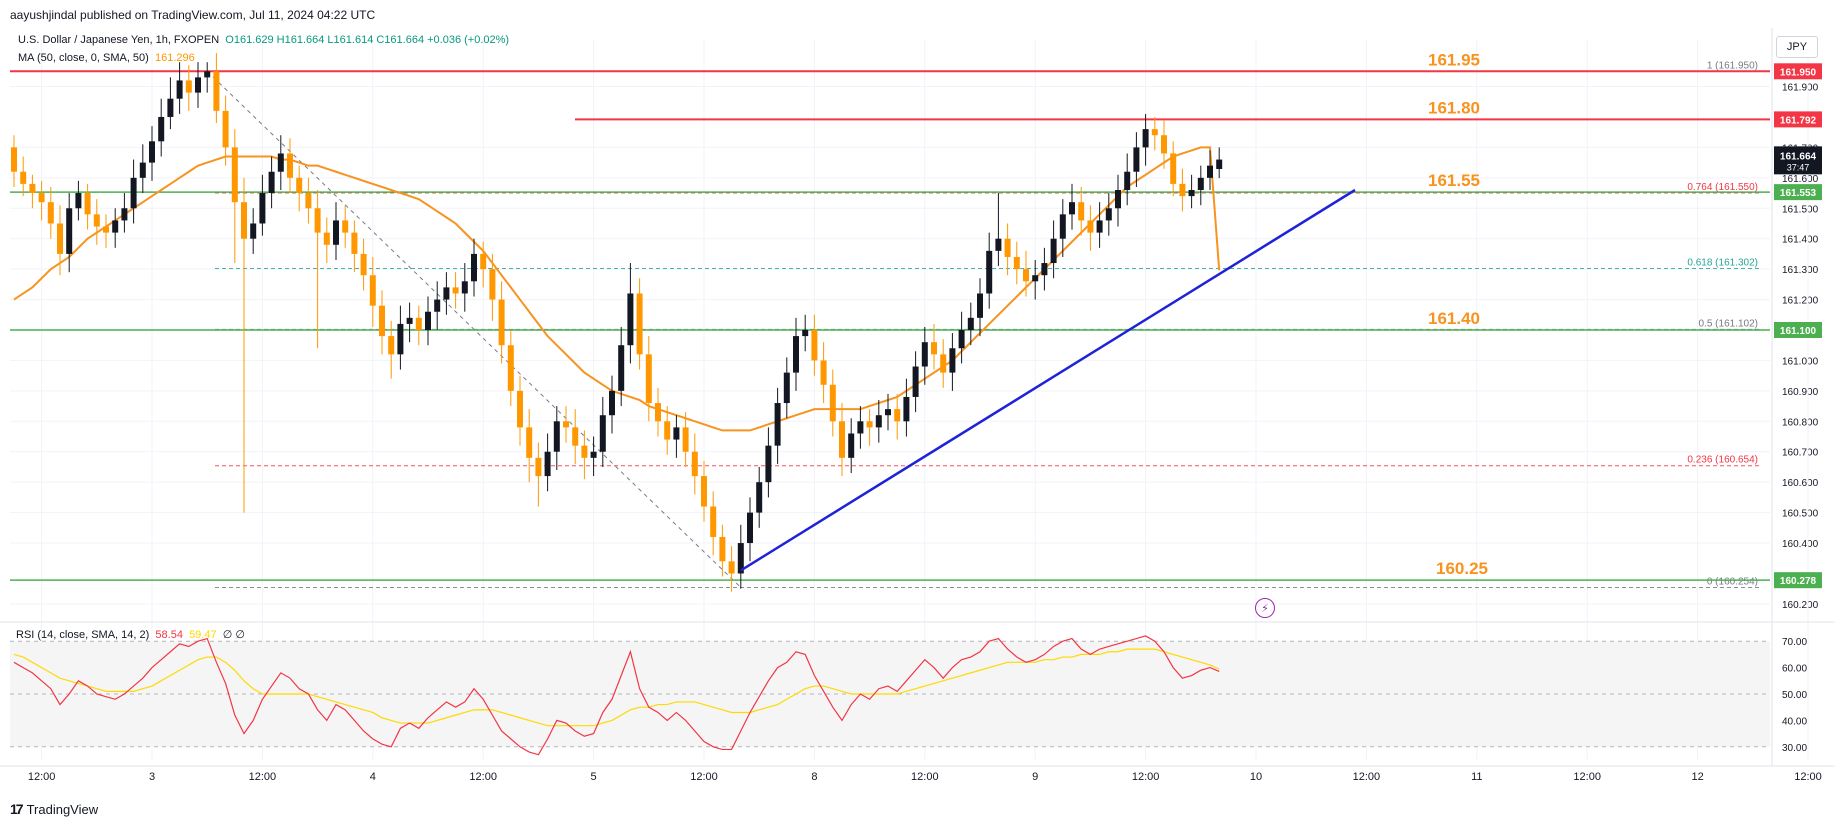  What do you see at coordinates (1722, 187) in the screenshot?
I see `fib-label: 0.764 (161.550)` at bounding box center [1722, 187].